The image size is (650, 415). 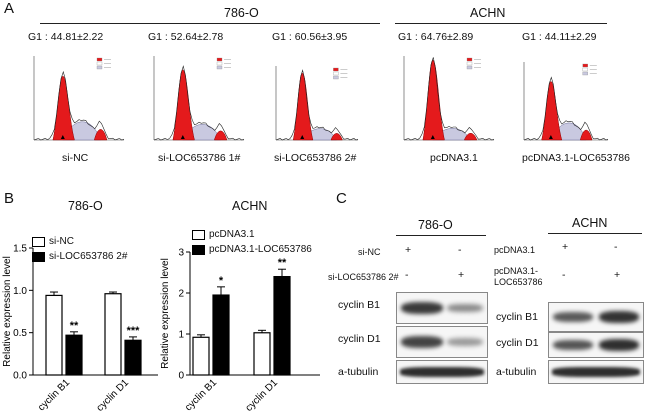 What do you see at coordinates (596, 345) in the screenshot?
I see `blot-achn-cyclin-d1` at bounding box center [596, 345].